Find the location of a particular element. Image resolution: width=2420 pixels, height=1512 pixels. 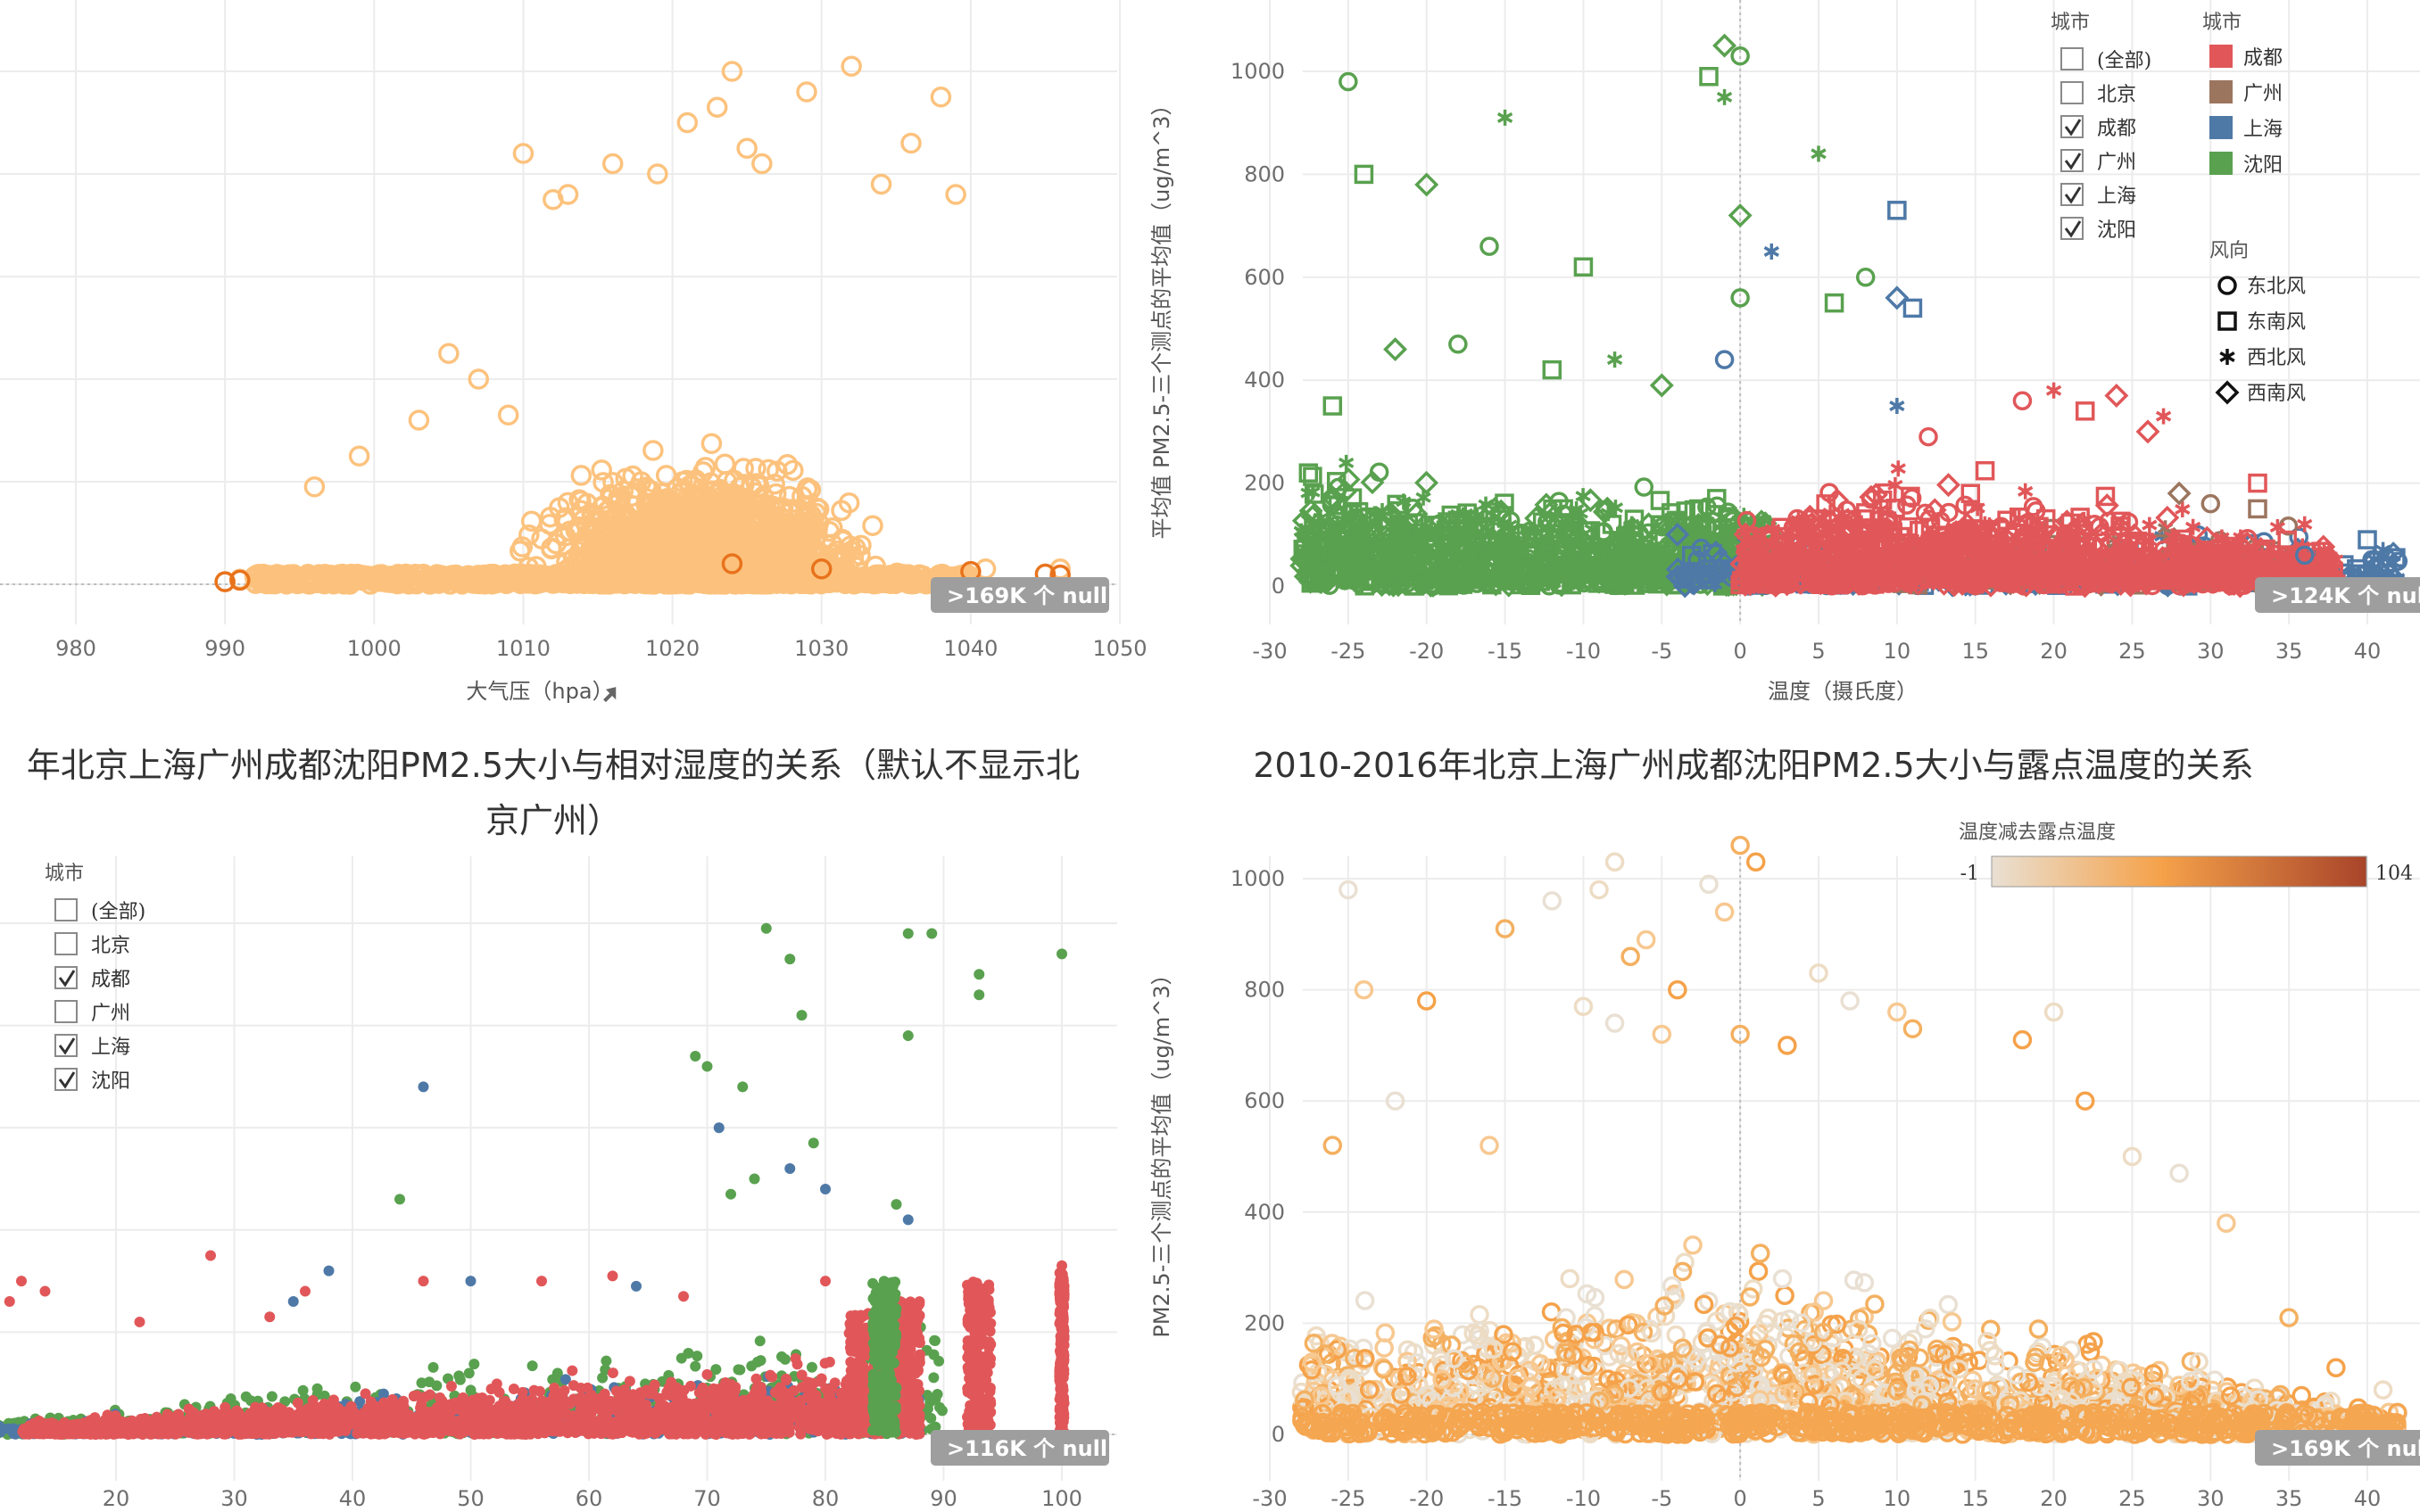

y-tick-label: 600 is located at coordinates (1264, 277).